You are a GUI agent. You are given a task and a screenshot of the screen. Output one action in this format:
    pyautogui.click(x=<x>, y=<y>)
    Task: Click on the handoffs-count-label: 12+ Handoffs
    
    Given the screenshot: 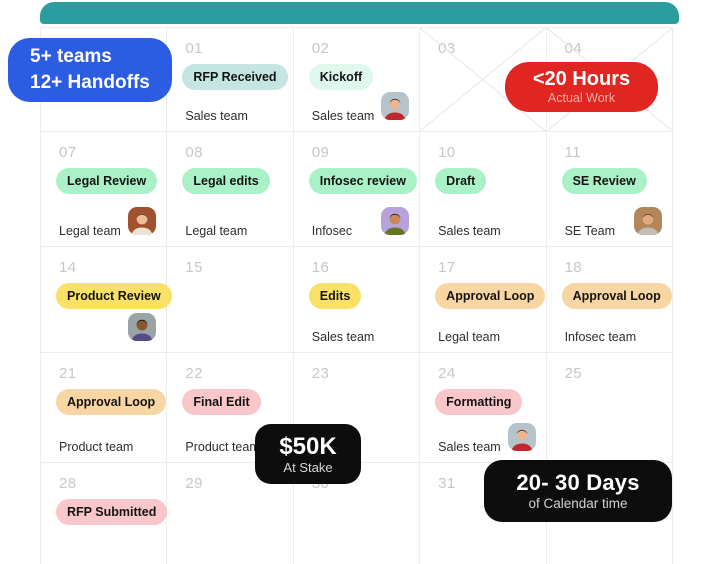 What is the action you would take?
    pyautogui.click(x=90, y=82)
    